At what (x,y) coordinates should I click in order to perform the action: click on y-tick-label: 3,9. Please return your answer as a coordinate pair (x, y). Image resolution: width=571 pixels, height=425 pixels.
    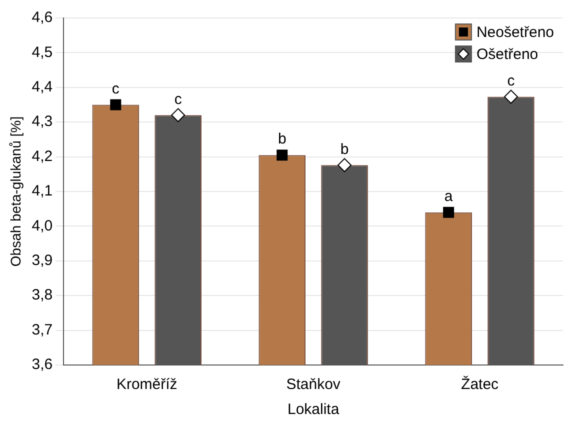
    Looking at the image, I should click on (42, 261).